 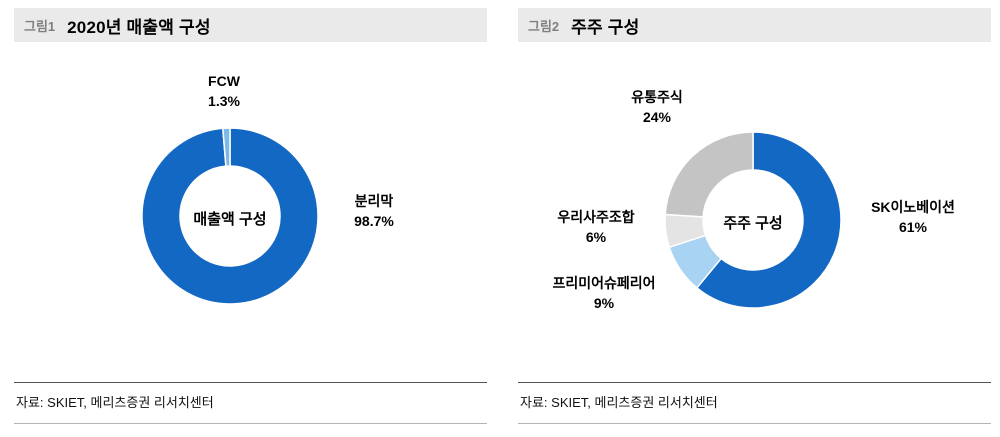 I want to click on segment-value: 6%, so click(x=596, y=236).